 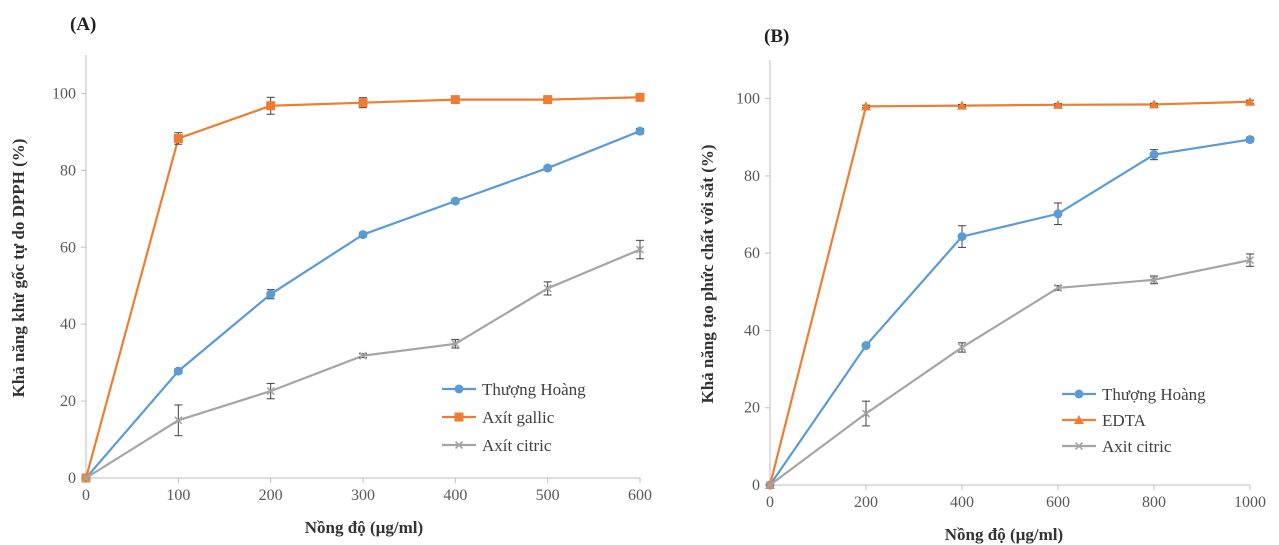 I want to click on panel-a-y-tick-label: 100, so click(x=64, y=93).